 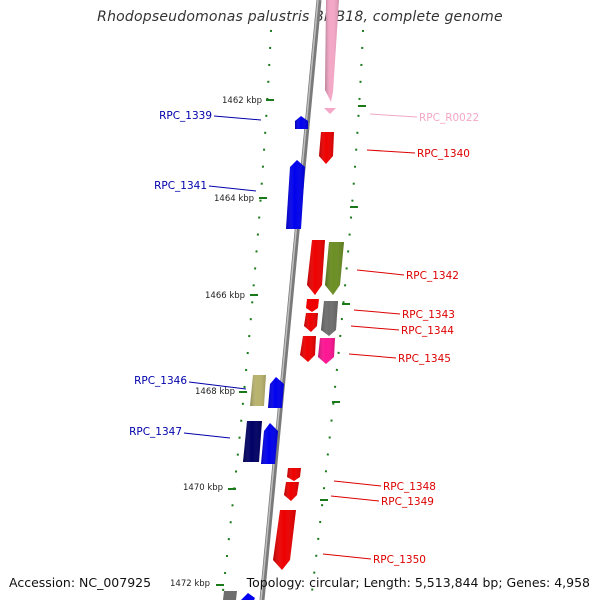 I want to click on gene-partial-bottom, so click(x=239, y=595).